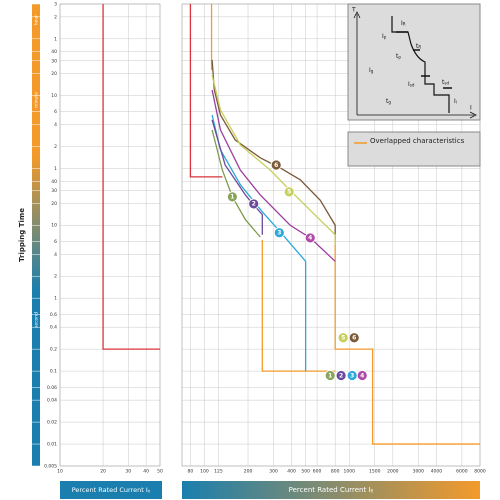  Describe the element at coordinates (273, 472) in the screenshot. I see `x-tick-label: 300` at that location.